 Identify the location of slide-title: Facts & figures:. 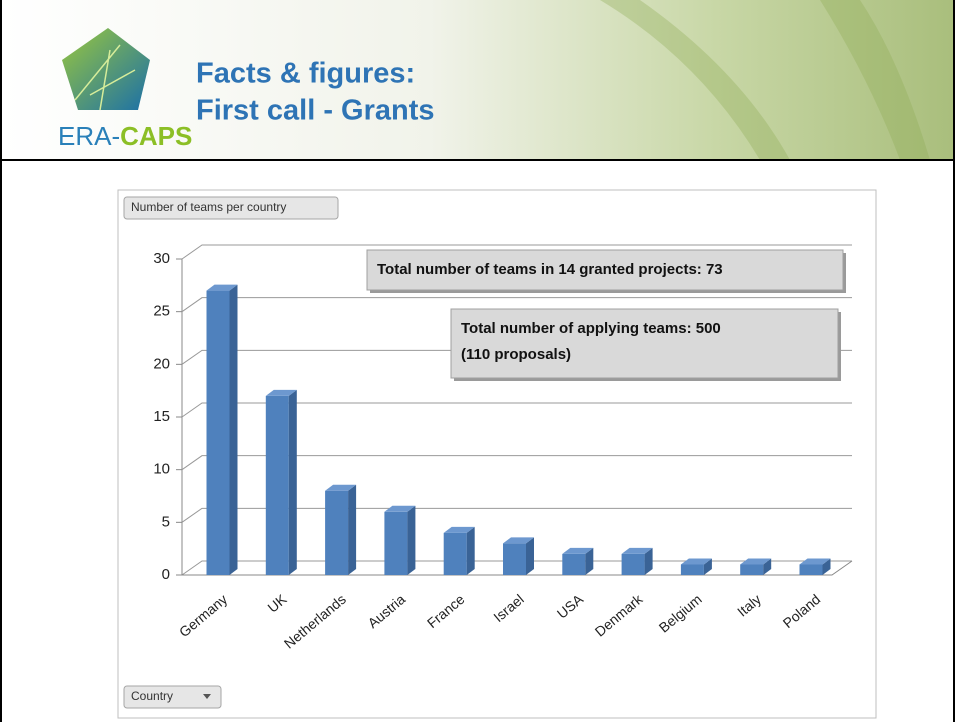
(305, 74).